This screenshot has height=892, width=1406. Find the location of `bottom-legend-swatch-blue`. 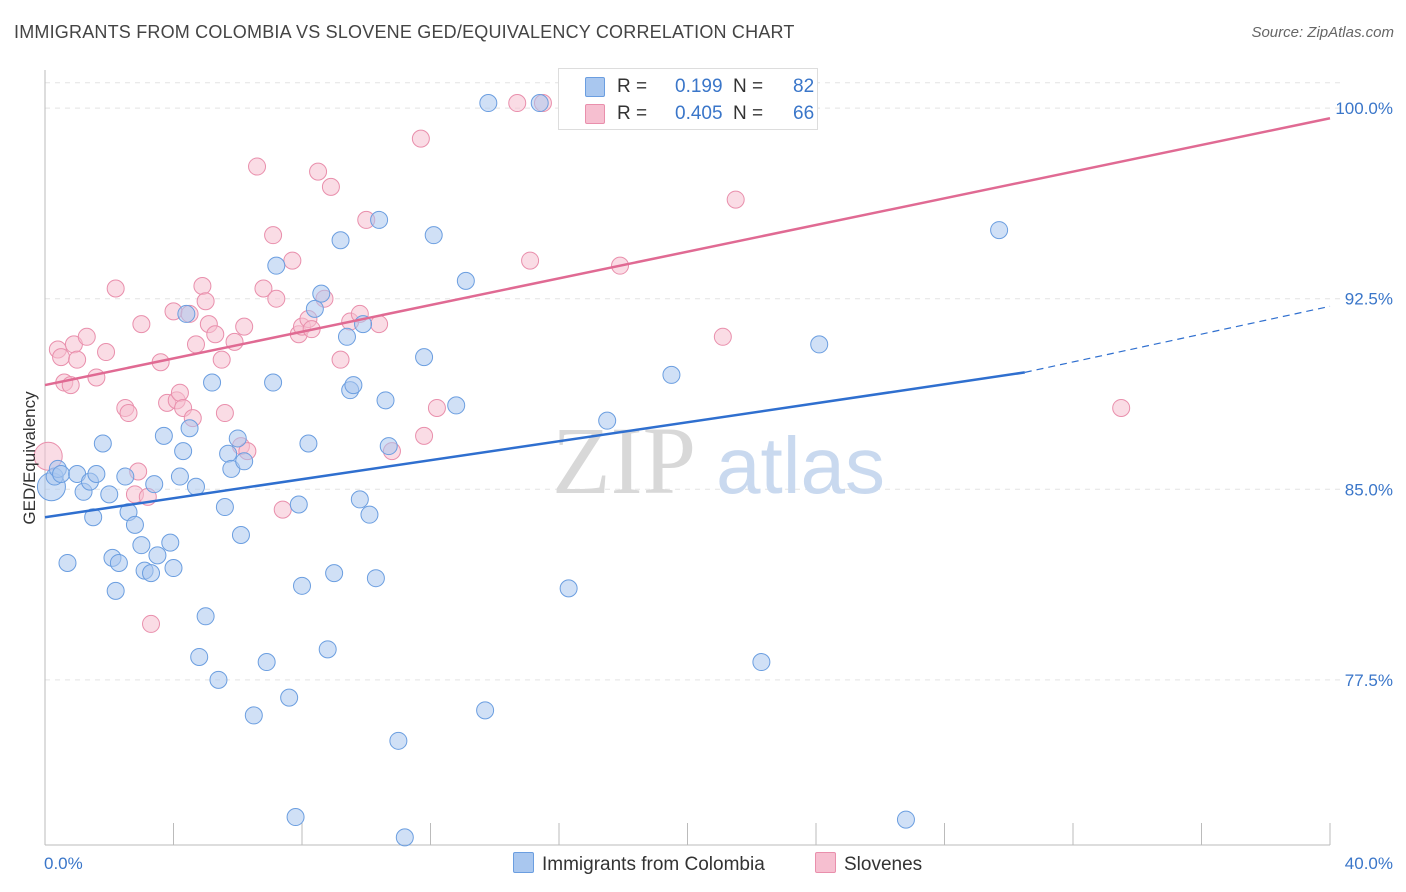

bottom-legend-swatch-blue is located at coordinates (523, 862).